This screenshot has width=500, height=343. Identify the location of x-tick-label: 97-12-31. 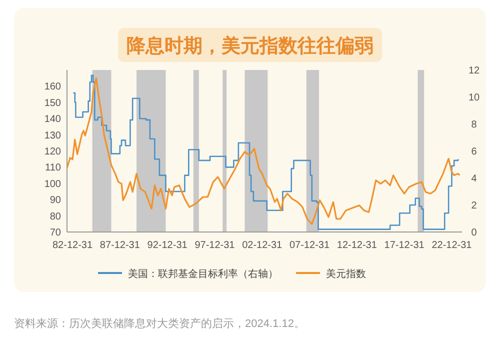
(215, 245).